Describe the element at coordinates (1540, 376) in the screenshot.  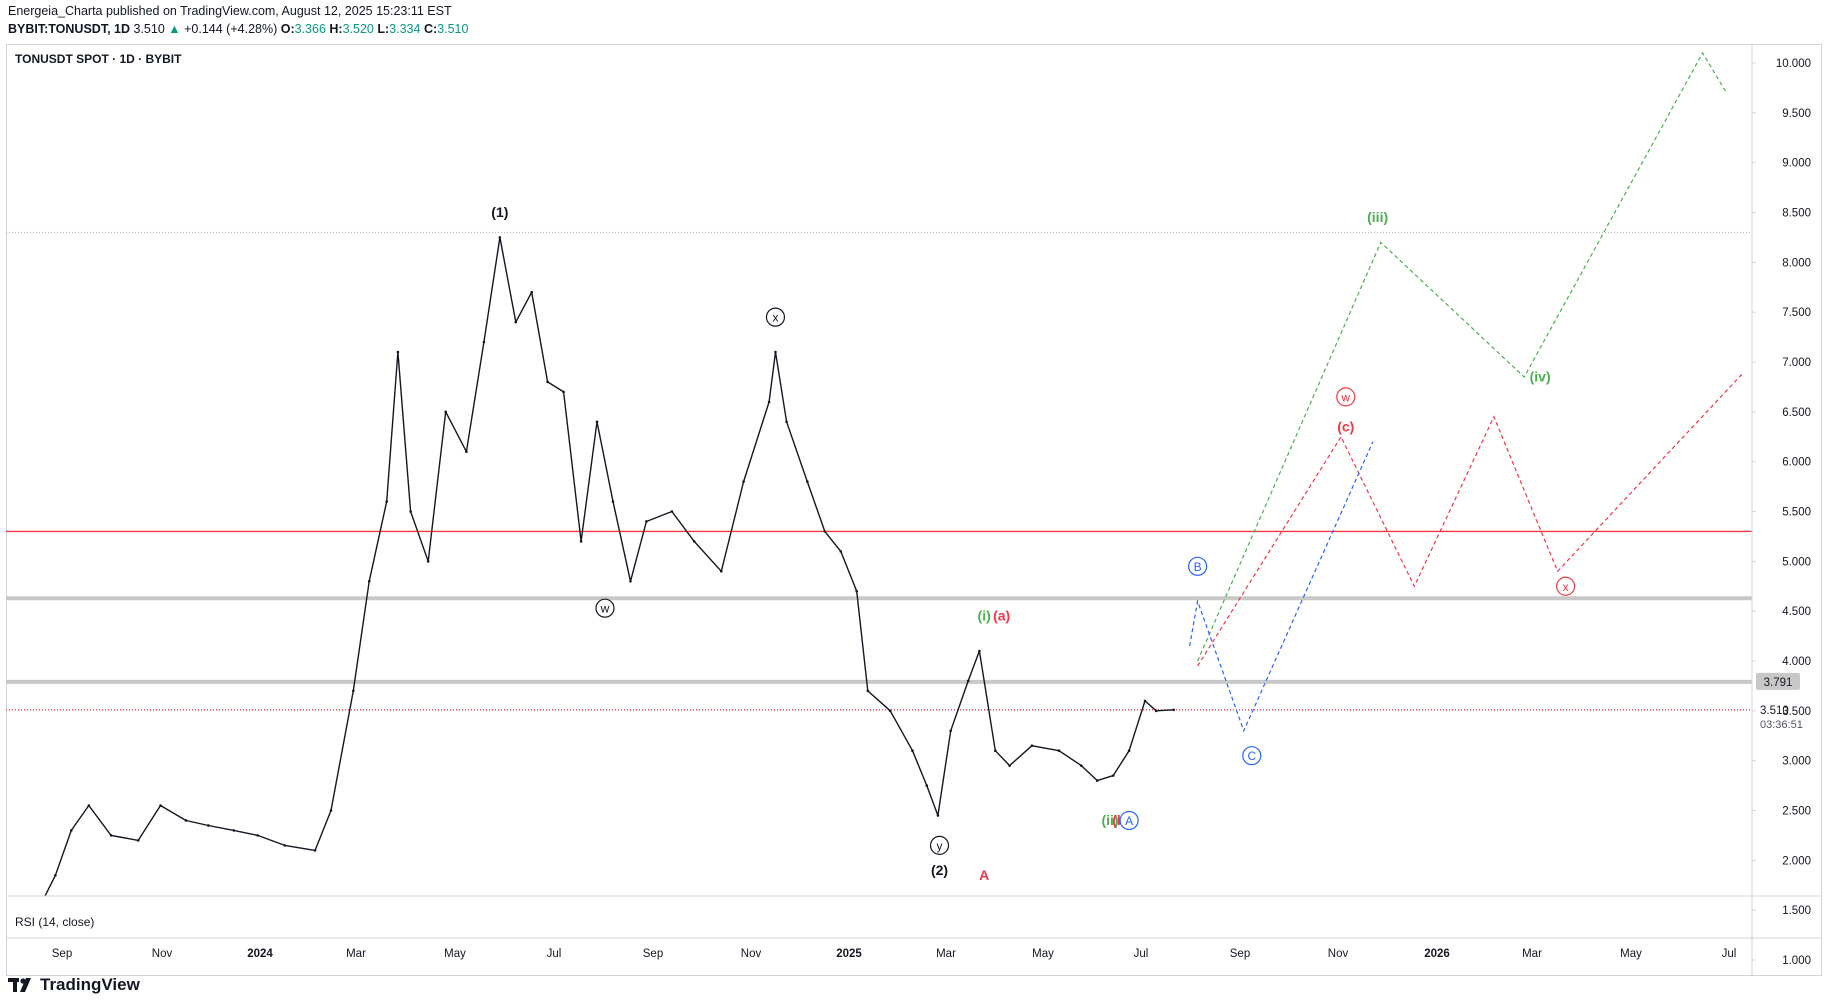
I see `wave-label-14: (iv)` at that location.